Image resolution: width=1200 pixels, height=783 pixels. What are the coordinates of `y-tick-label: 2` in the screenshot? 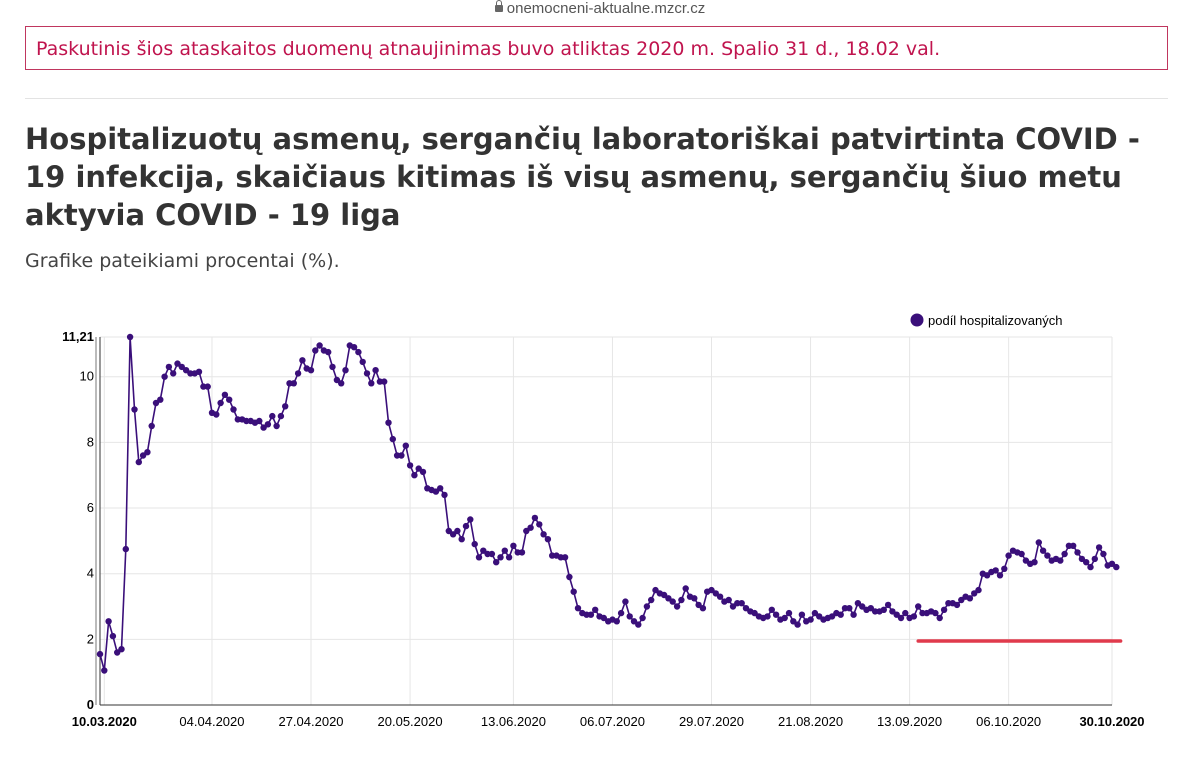 It's located at (90, 638).